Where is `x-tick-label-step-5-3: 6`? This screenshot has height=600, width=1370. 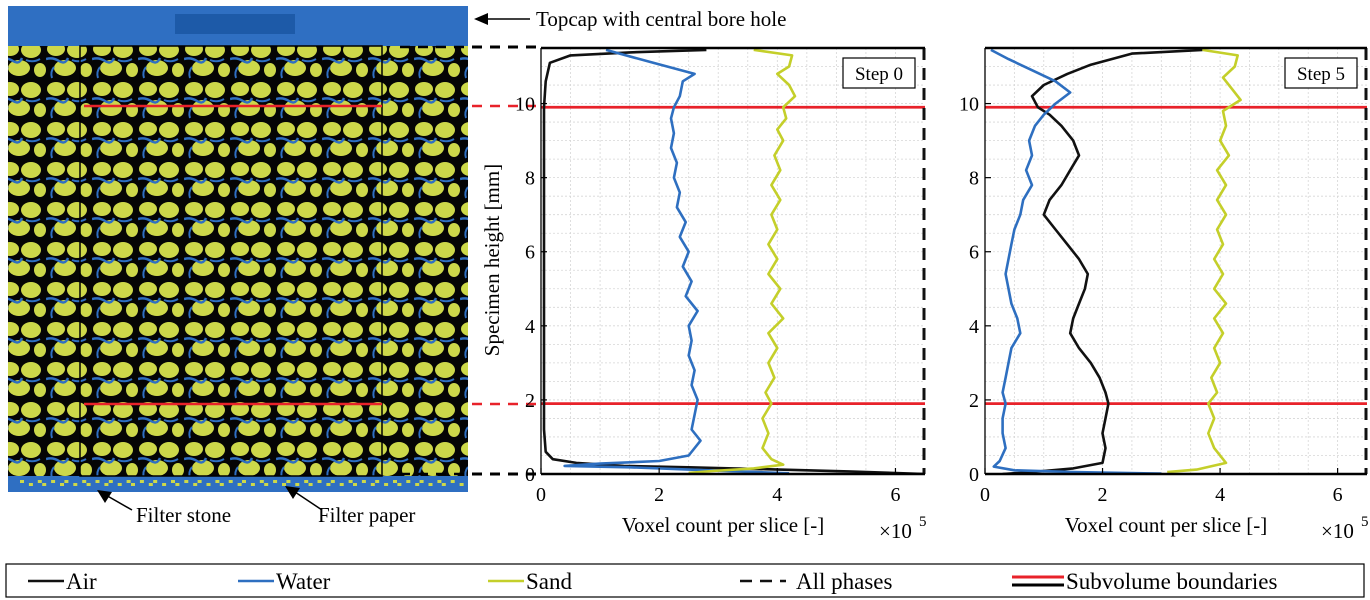 x-tick-label-step-5-3: 6 is located at coordinates (1338, 495).